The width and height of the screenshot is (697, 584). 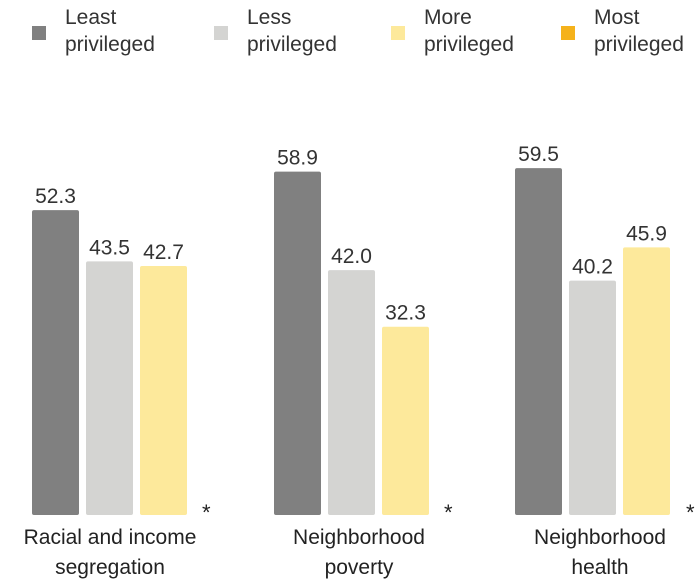 I want to click on category-label: Neighborhood poverty, so click(x=359, y=552).